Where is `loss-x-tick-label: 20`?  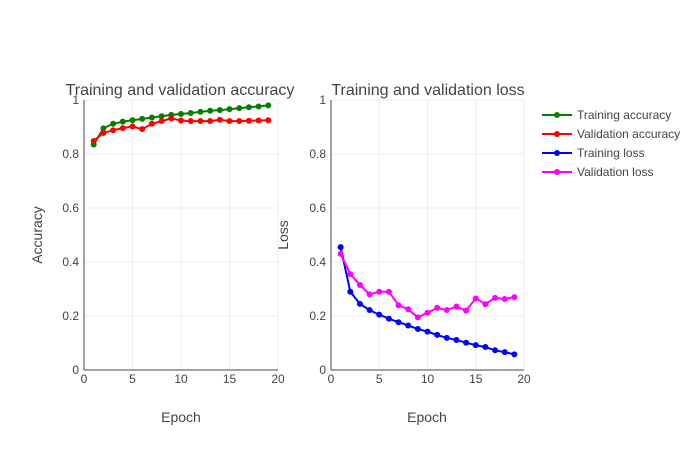
loss-x-tick-label: 20 is located at coordinates (524, 379).